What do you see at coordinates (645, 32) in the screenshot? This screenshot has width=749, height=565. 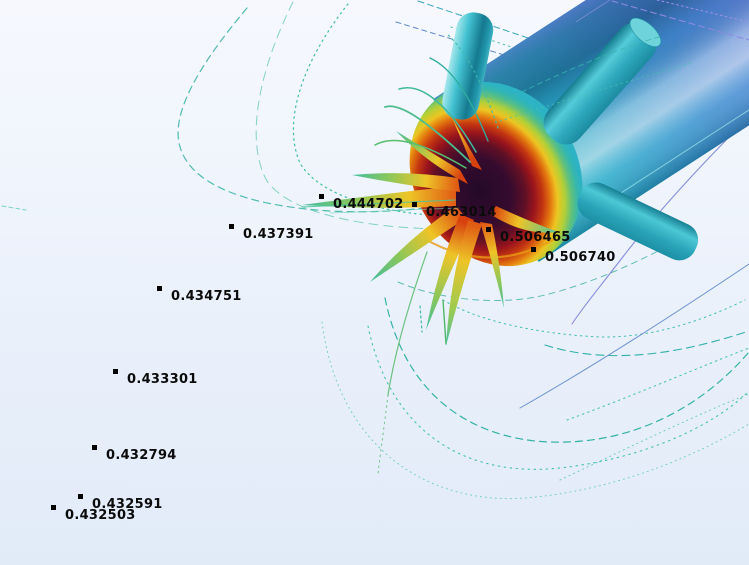 I see `stub-bevel-cap` at bounding box center [645, 32].